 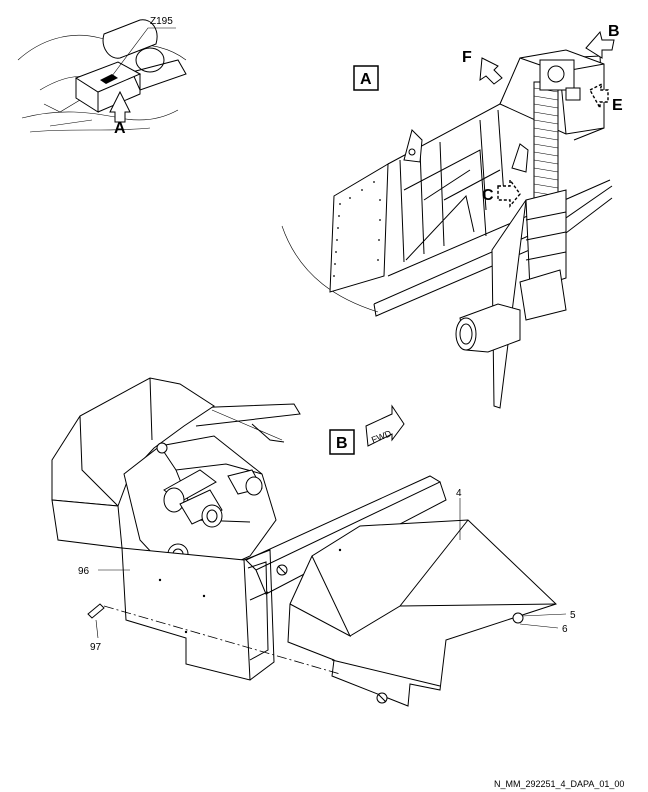 I want to click on locator-view-letter: A, so click(x=120, y=128).